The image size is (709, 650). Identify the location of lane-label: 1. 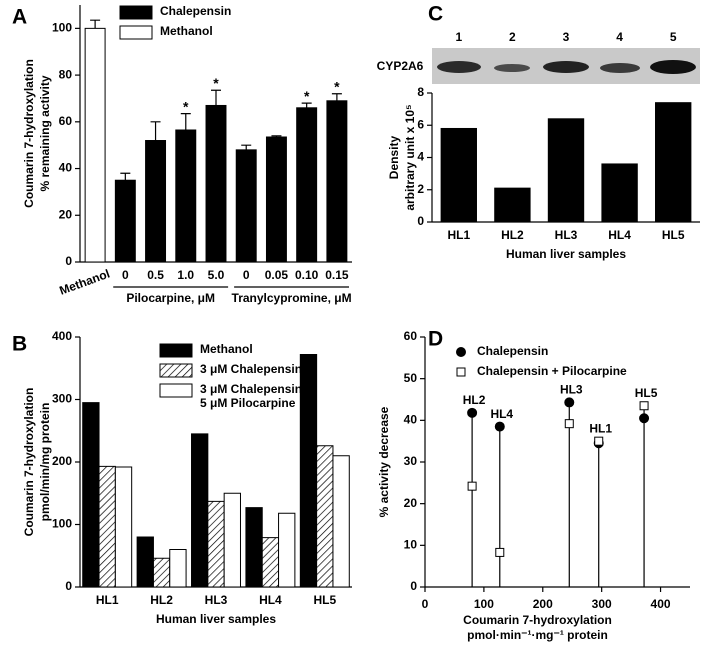
(458, 37).